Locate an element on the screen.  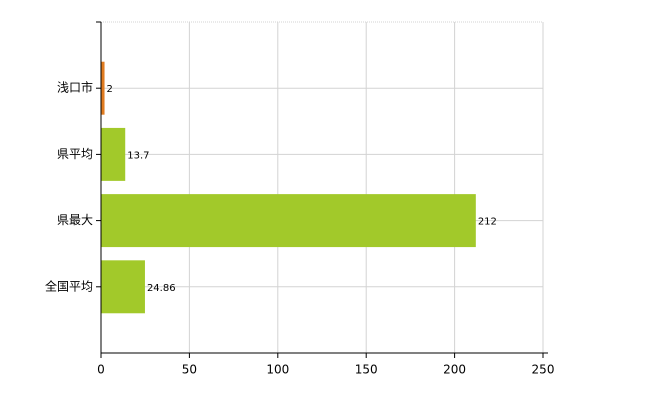
value-label: 24.86 is located at coordinates (161, 288).